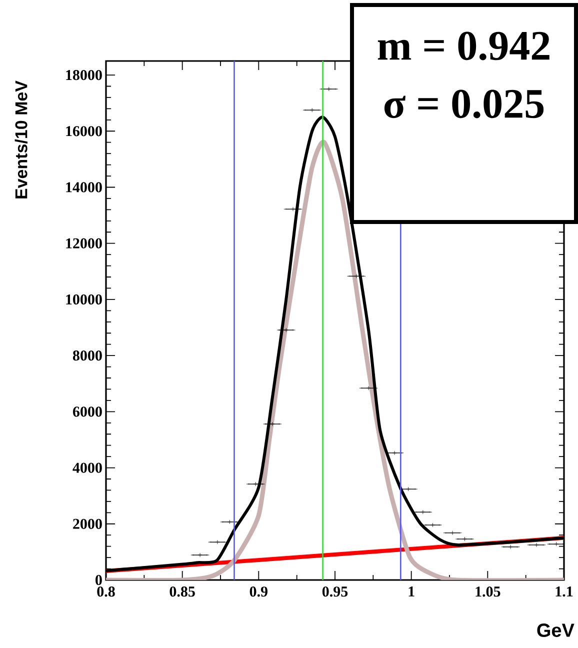  I want to click on y-tick-label: 2000, so click(87, 523).